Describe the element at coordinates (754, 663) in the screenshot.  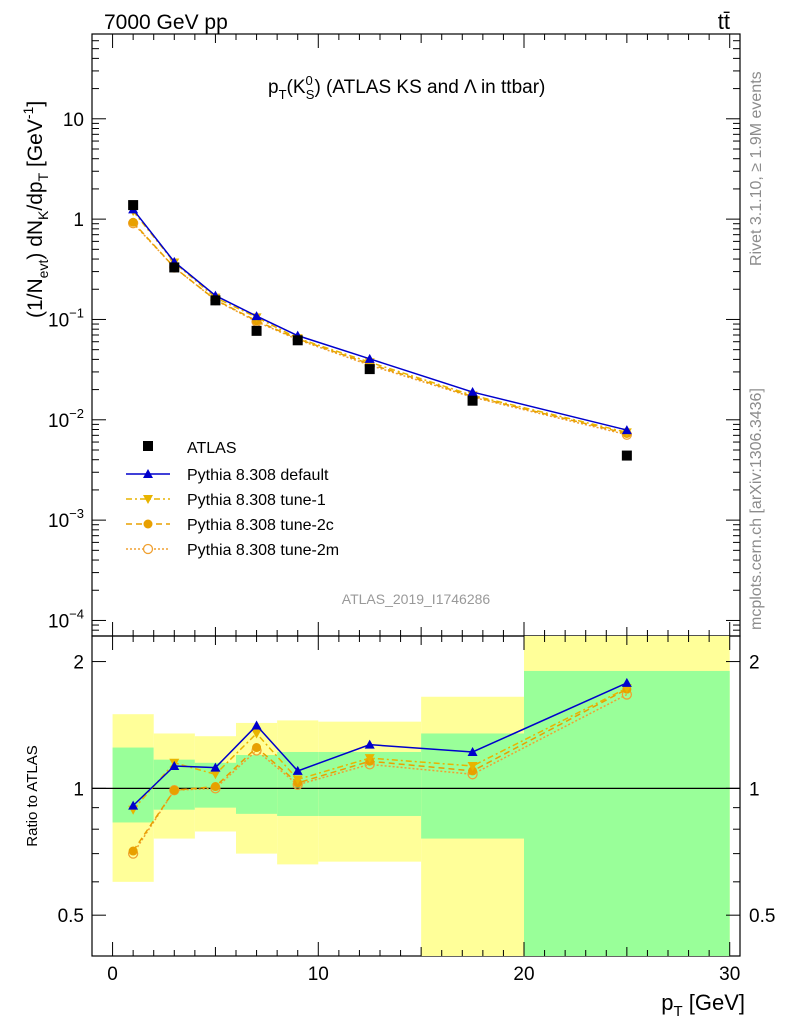
I see `y-tick-label-ratio-right-2: 2` at that location.